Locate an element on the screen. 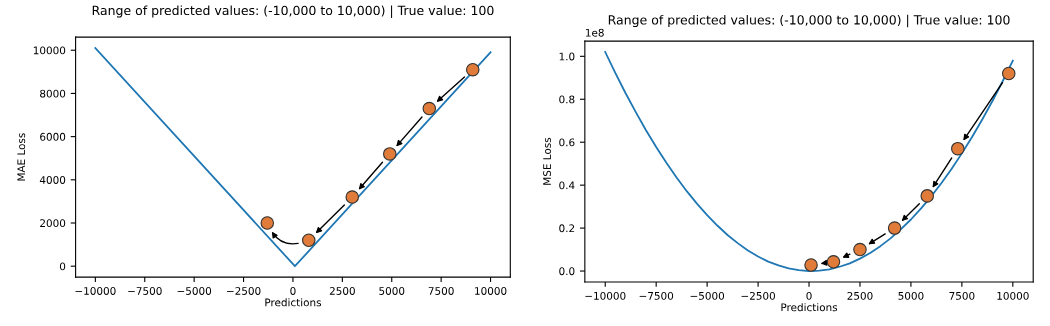 This screenshot has height=326, width=1050. y-tick-label: 0.0 is located at coordinates (567, 271).